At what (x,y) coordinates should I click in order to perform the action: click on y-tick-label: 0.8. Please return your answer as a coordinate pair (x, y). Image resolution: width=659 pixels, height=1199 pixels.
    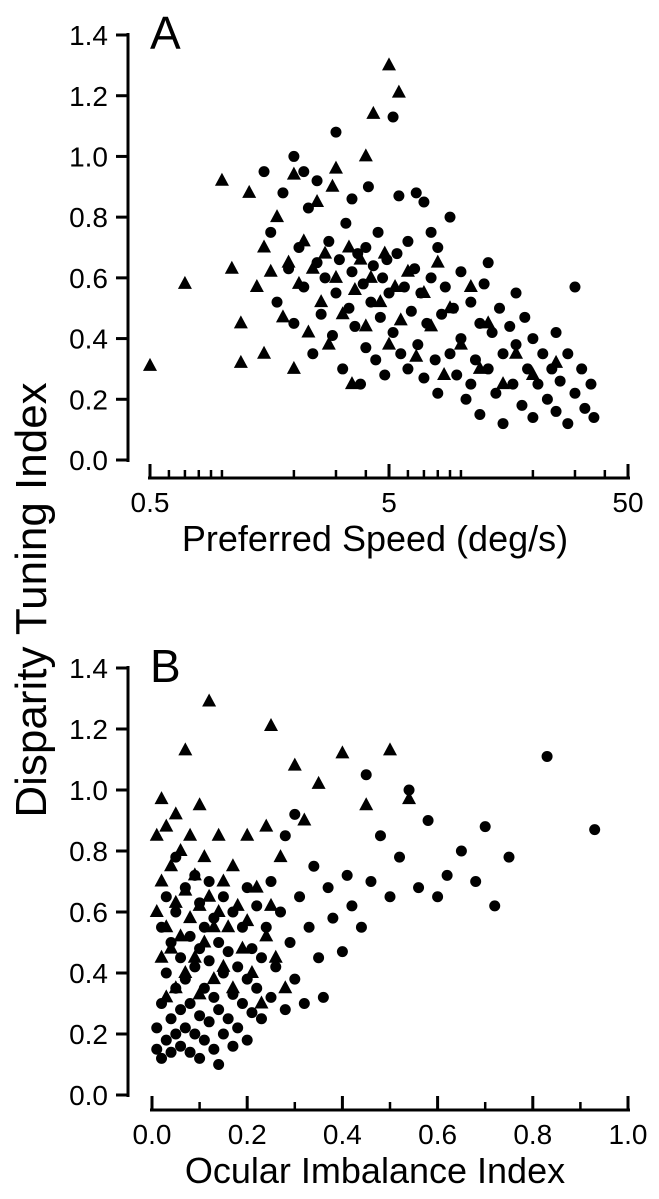
    Looking at the image, I should click on (88, 217).